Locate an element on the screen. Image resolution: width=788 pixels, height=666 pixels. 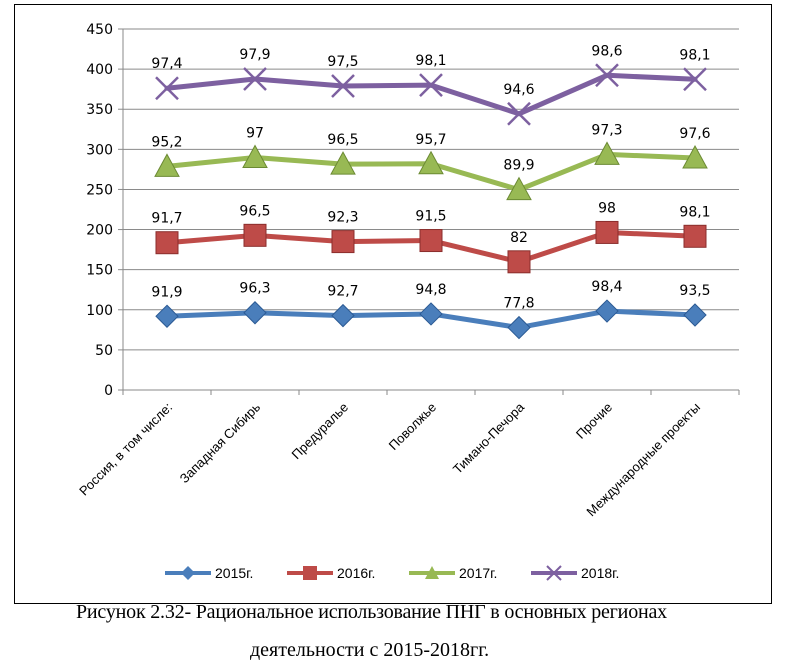
series-line is located at coordinates (431, 94).